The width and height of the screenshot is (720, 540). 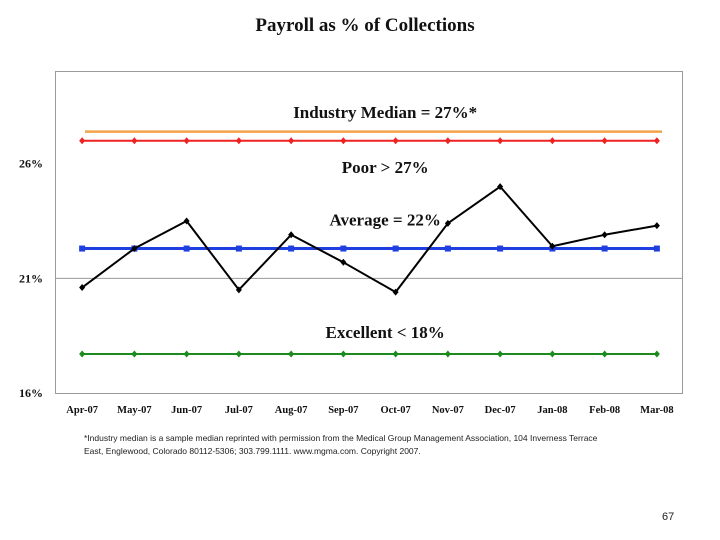 What do you see at coordinates (385, 167) in the screenshot?
I see `annotation-label: Poor > 27%` at bounding box center [385, 167].